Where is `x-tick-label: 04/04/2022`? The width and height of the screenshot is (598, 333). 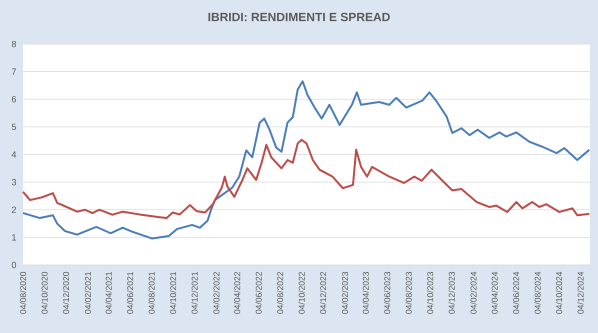 x-tick-label: 04/04/2022 is located at coordinates (237, 293).